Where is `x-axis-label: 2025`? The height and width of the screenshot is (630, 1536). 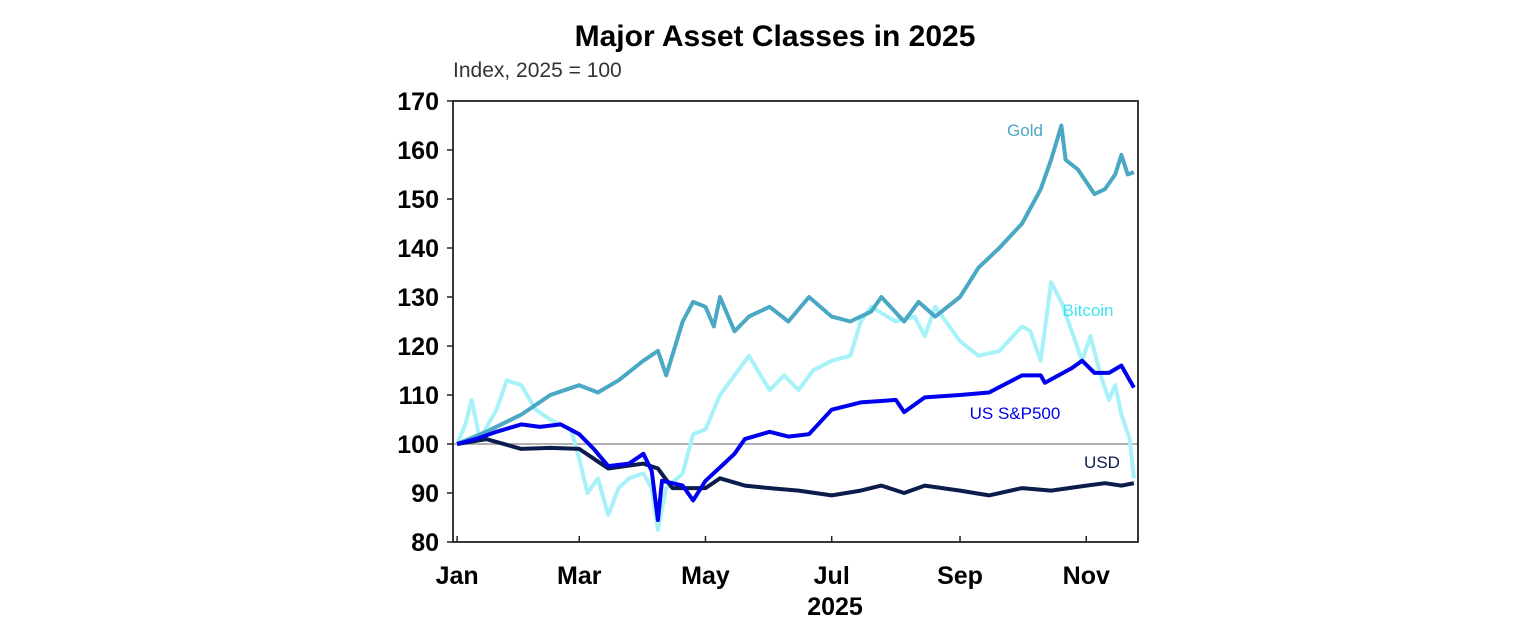 x-axis-label: 2025 is located at coordinates (835, 607).